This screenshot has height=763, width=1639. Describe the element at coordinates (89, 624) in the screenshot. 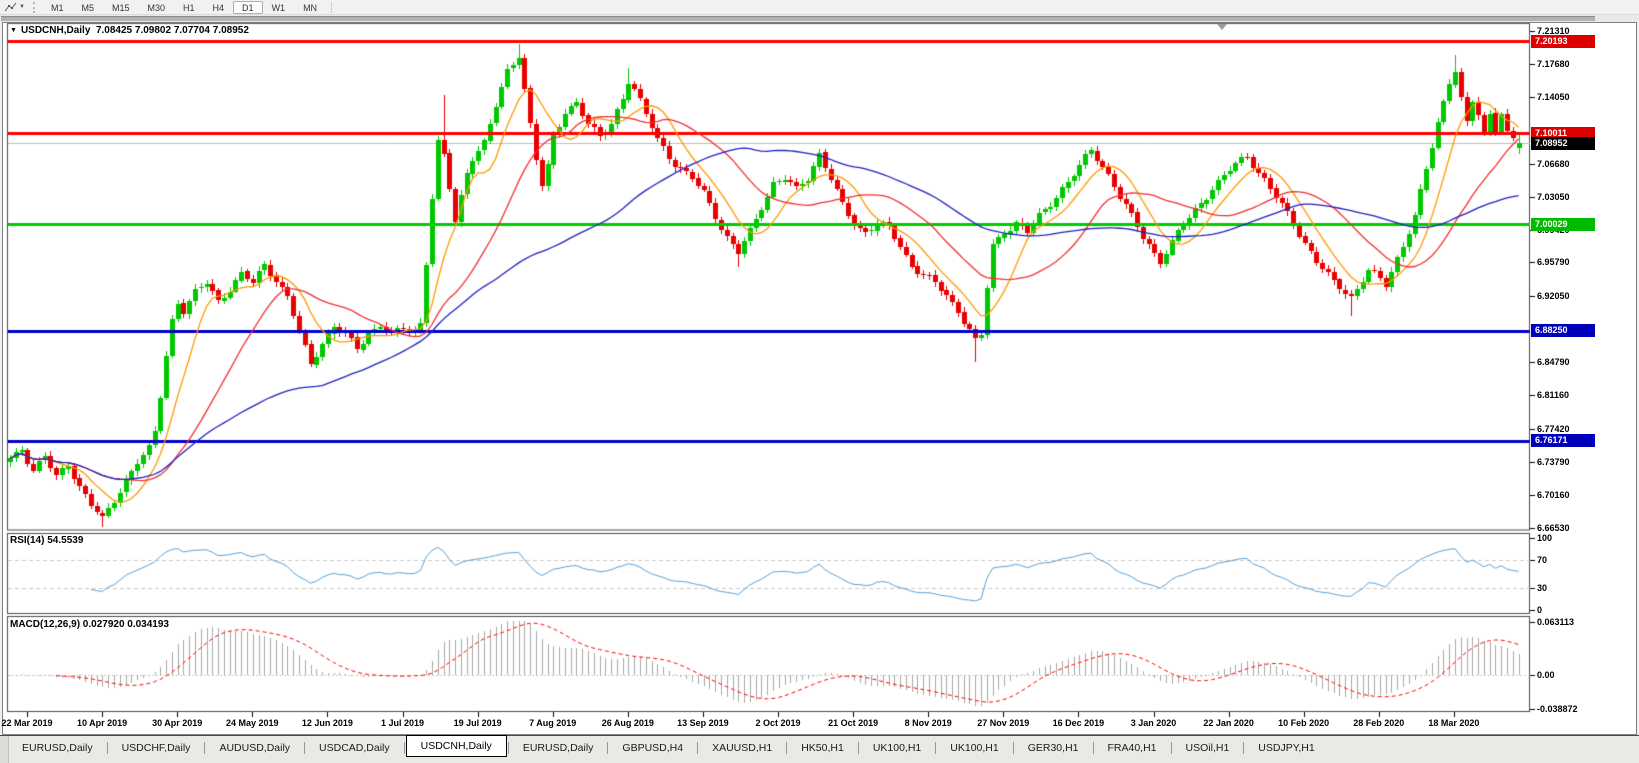

I see `macd-indicator-label: MACD(12,26,9) 0.027920 0.034193` at that location.